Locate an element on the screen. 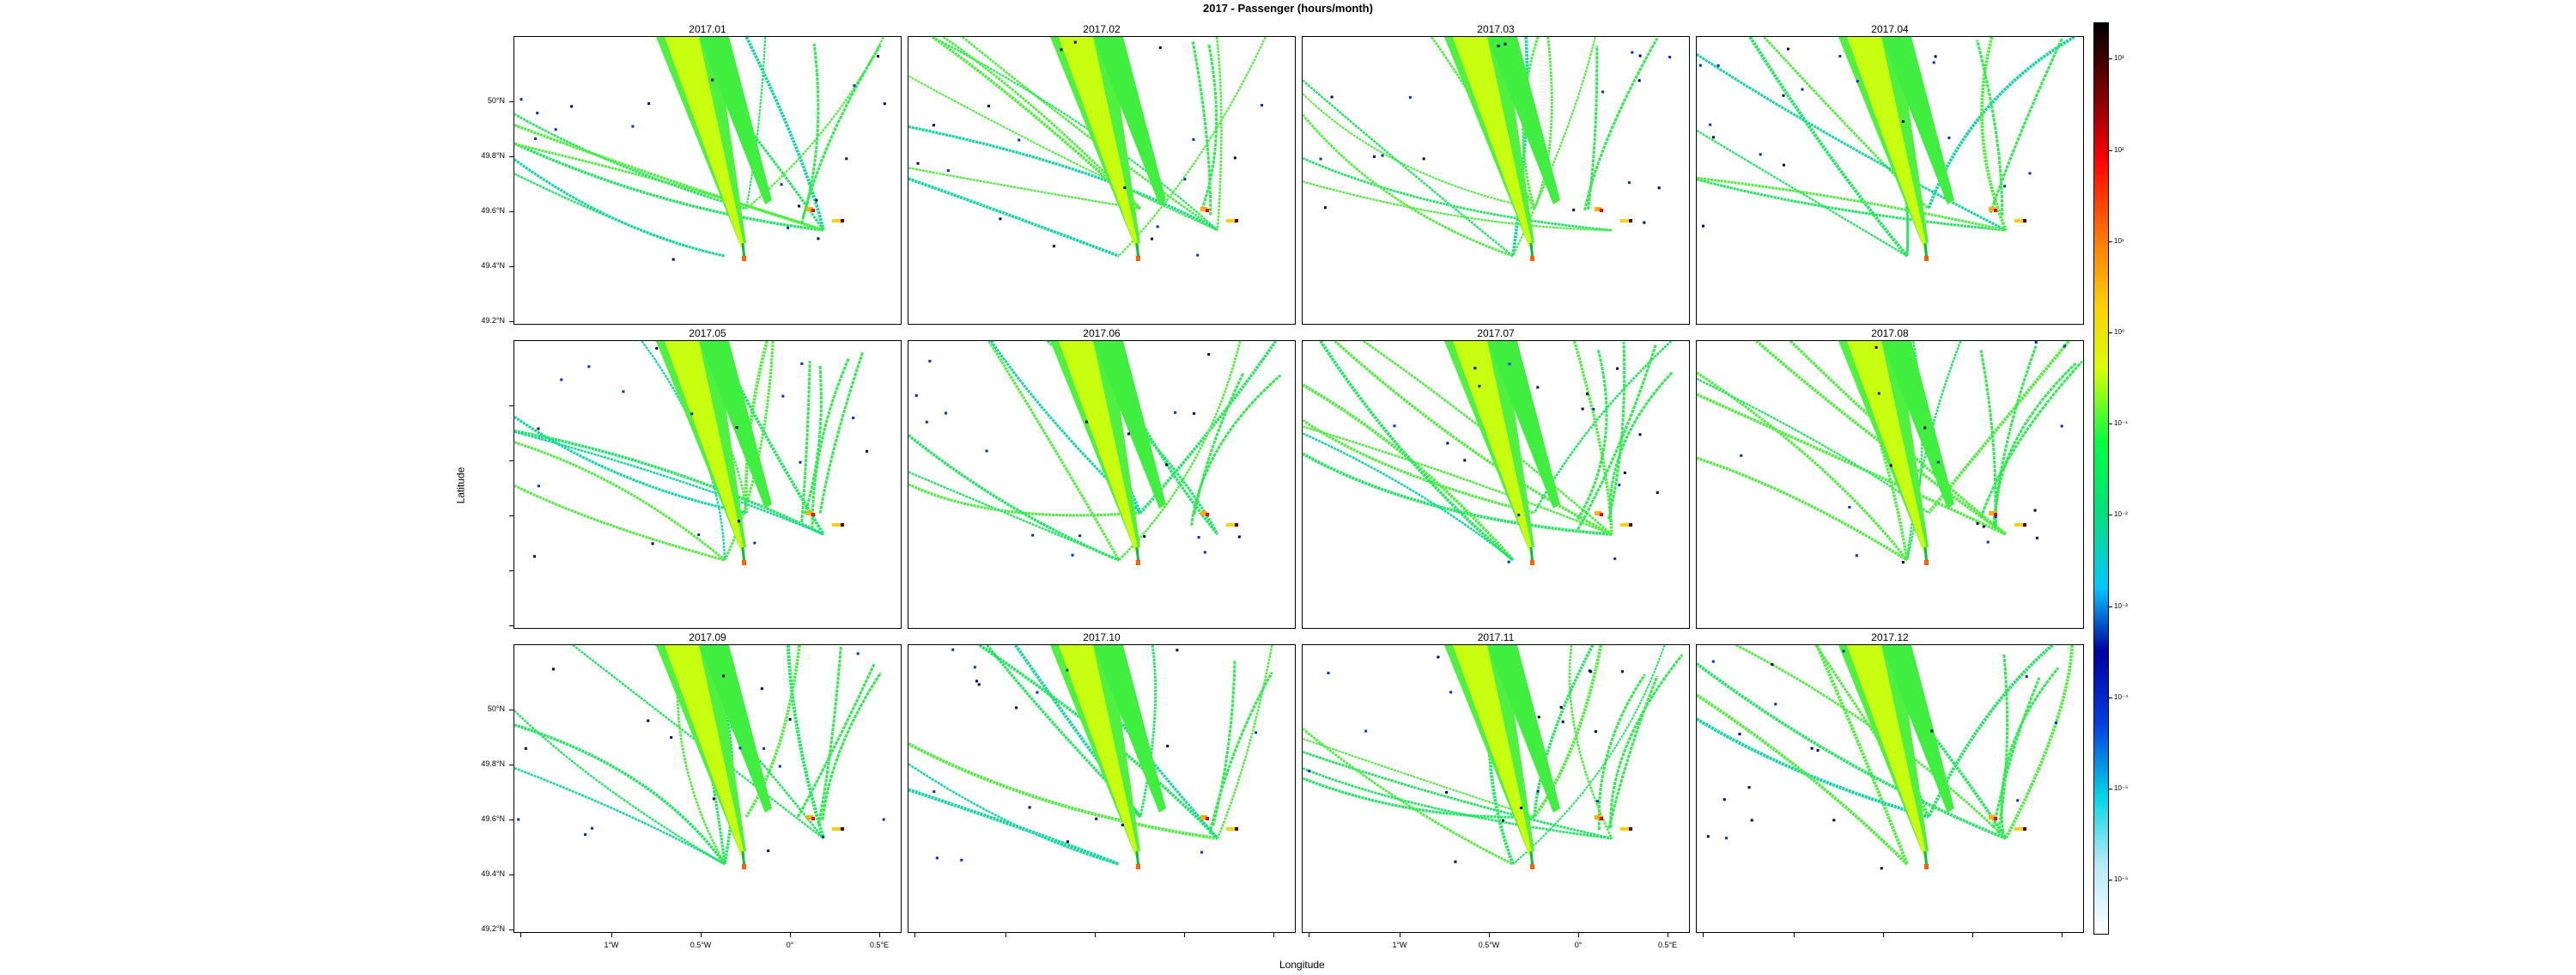 The width and height of the screenshot is (2576, 975). panel-title: 2017.09 is located at coordinates (707, 637).